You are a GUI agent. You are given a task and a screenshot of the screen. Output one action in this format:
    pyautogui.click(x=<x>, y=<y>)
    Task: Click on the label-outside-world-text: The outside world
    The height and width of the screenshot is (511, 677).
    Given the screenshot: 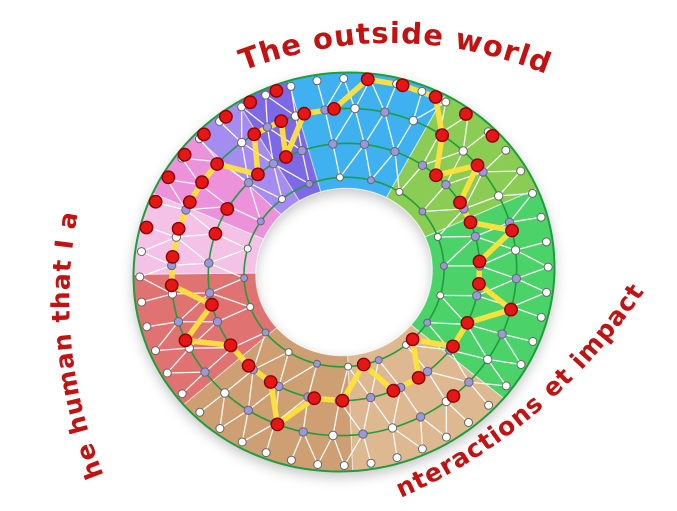 What is the action you would take?
    pyautogui.click(x=394, y=48)
    